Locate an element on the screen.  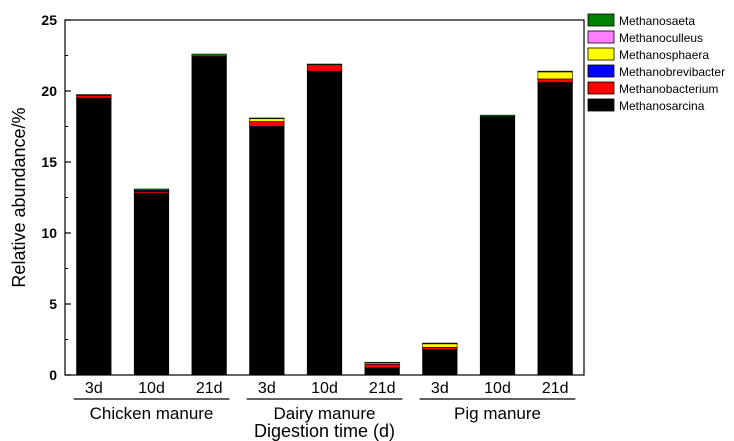
y-tick-label: 10 is located at coordinates (49, 233).